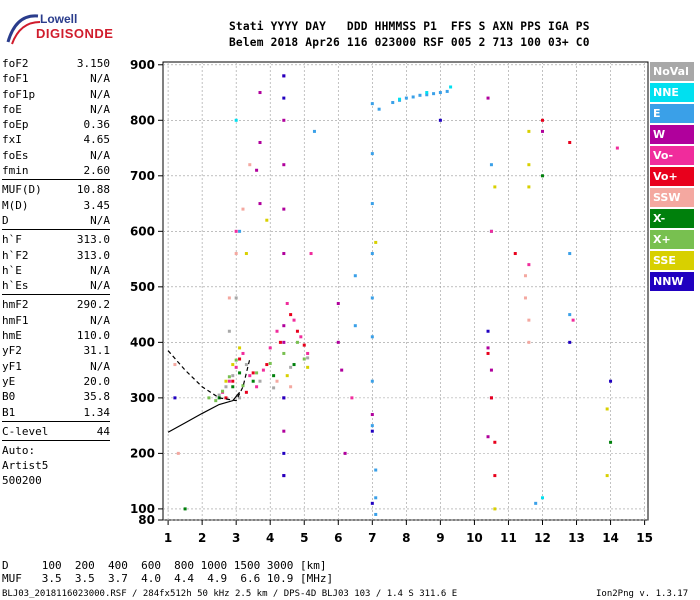  I want to click on x-tick-label: 11, so click(508, 538).